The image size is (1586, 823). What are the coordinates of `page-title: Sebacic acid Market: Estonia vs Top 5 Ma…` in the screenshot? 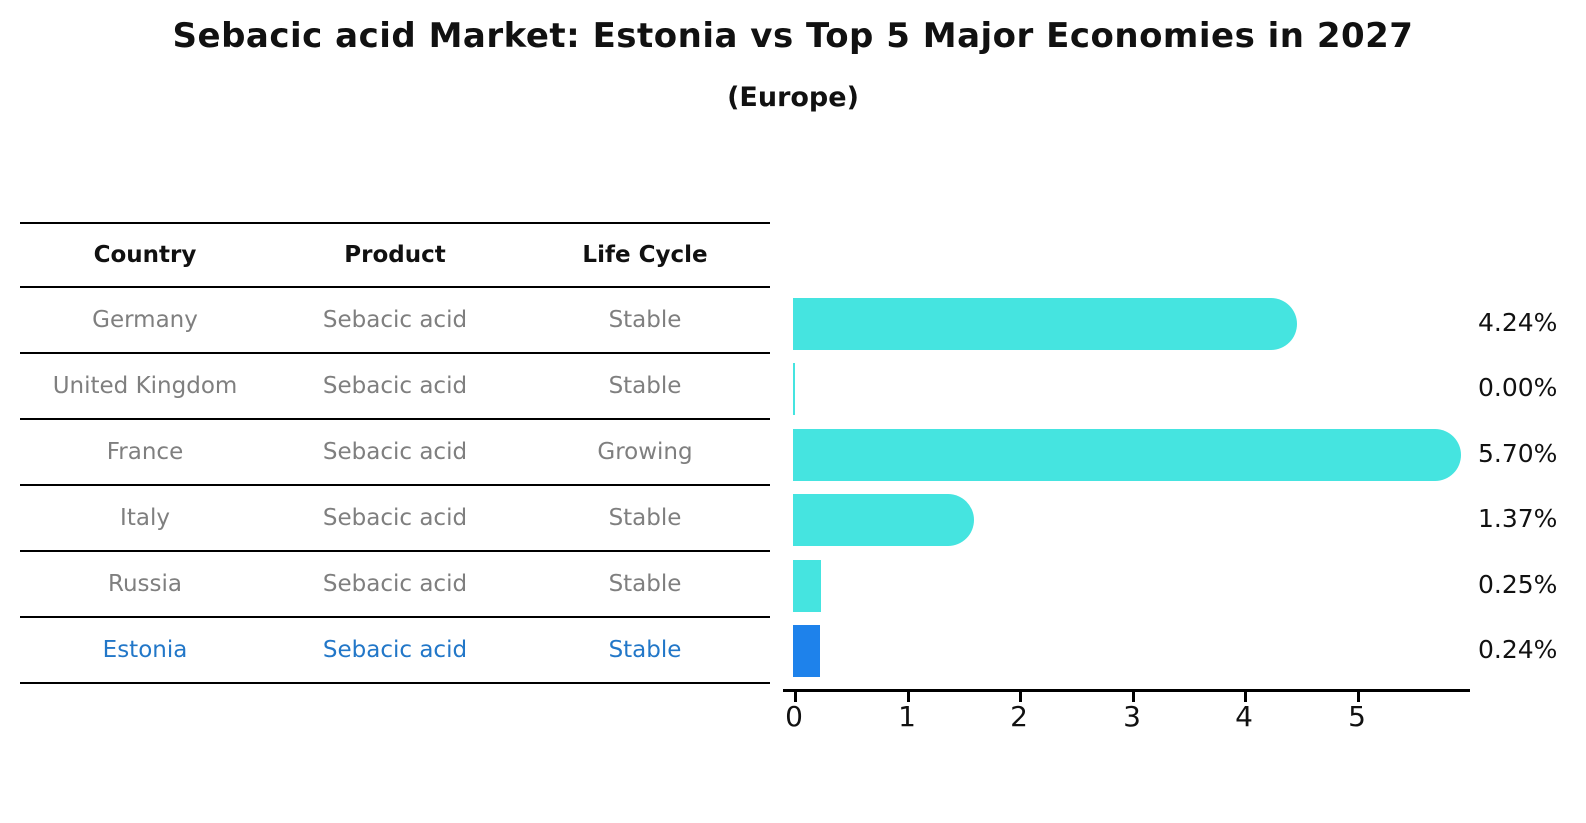 It's located at (793, 36).